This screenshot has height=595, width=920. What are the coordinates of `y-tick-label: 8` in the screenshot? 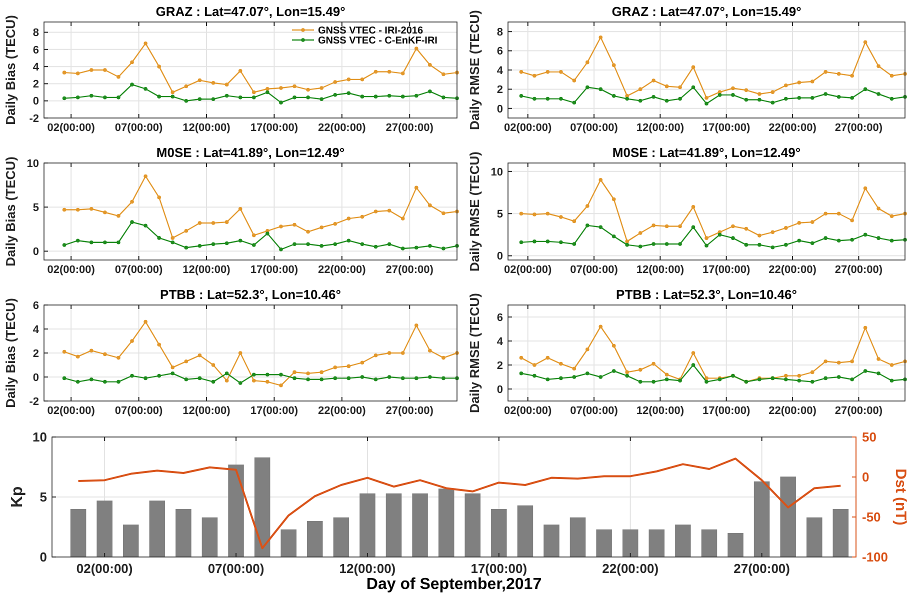 It's located at (35, 33).